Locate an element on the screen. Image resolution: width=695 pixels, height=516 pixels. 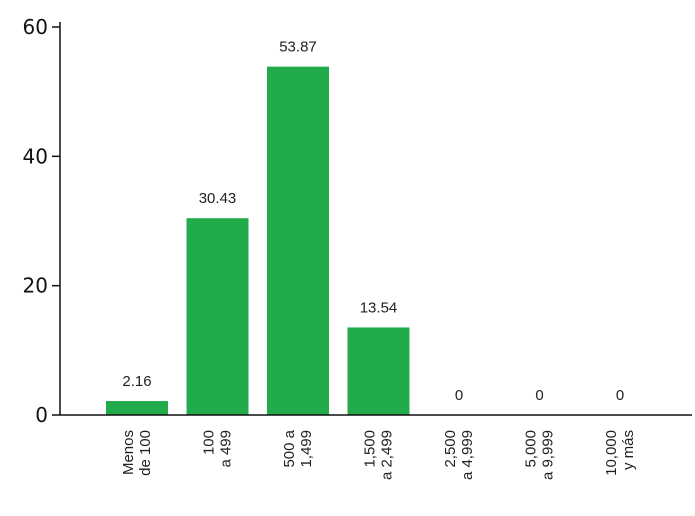
x-tick-label-line: y más is located at coordinates (628, 450).